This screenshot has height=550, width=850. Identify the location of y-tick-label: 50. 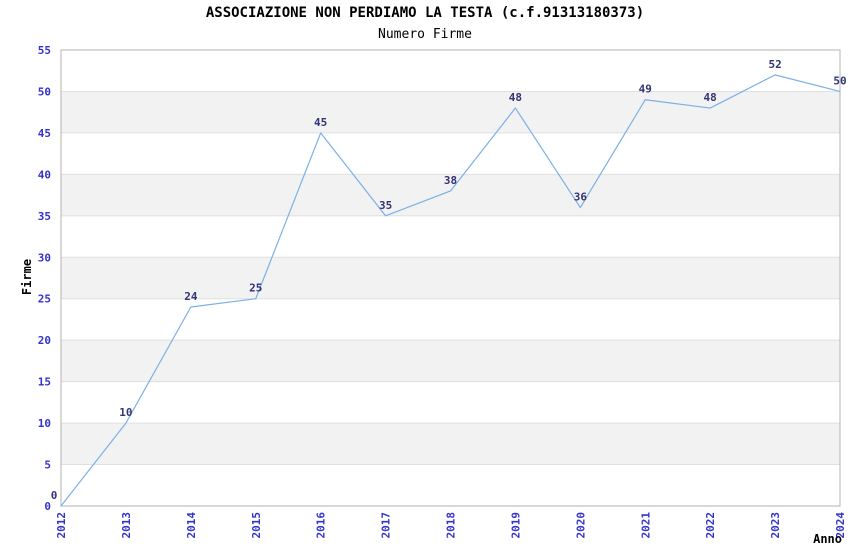
(44, 91).